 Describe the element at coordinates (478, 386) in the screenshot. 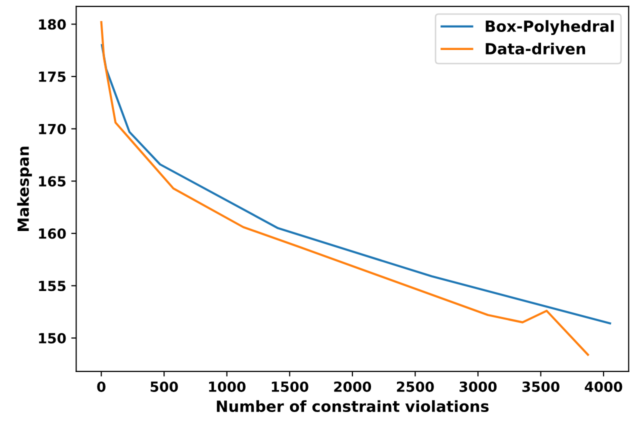

I see `x-tick-label: 3000` at that location.